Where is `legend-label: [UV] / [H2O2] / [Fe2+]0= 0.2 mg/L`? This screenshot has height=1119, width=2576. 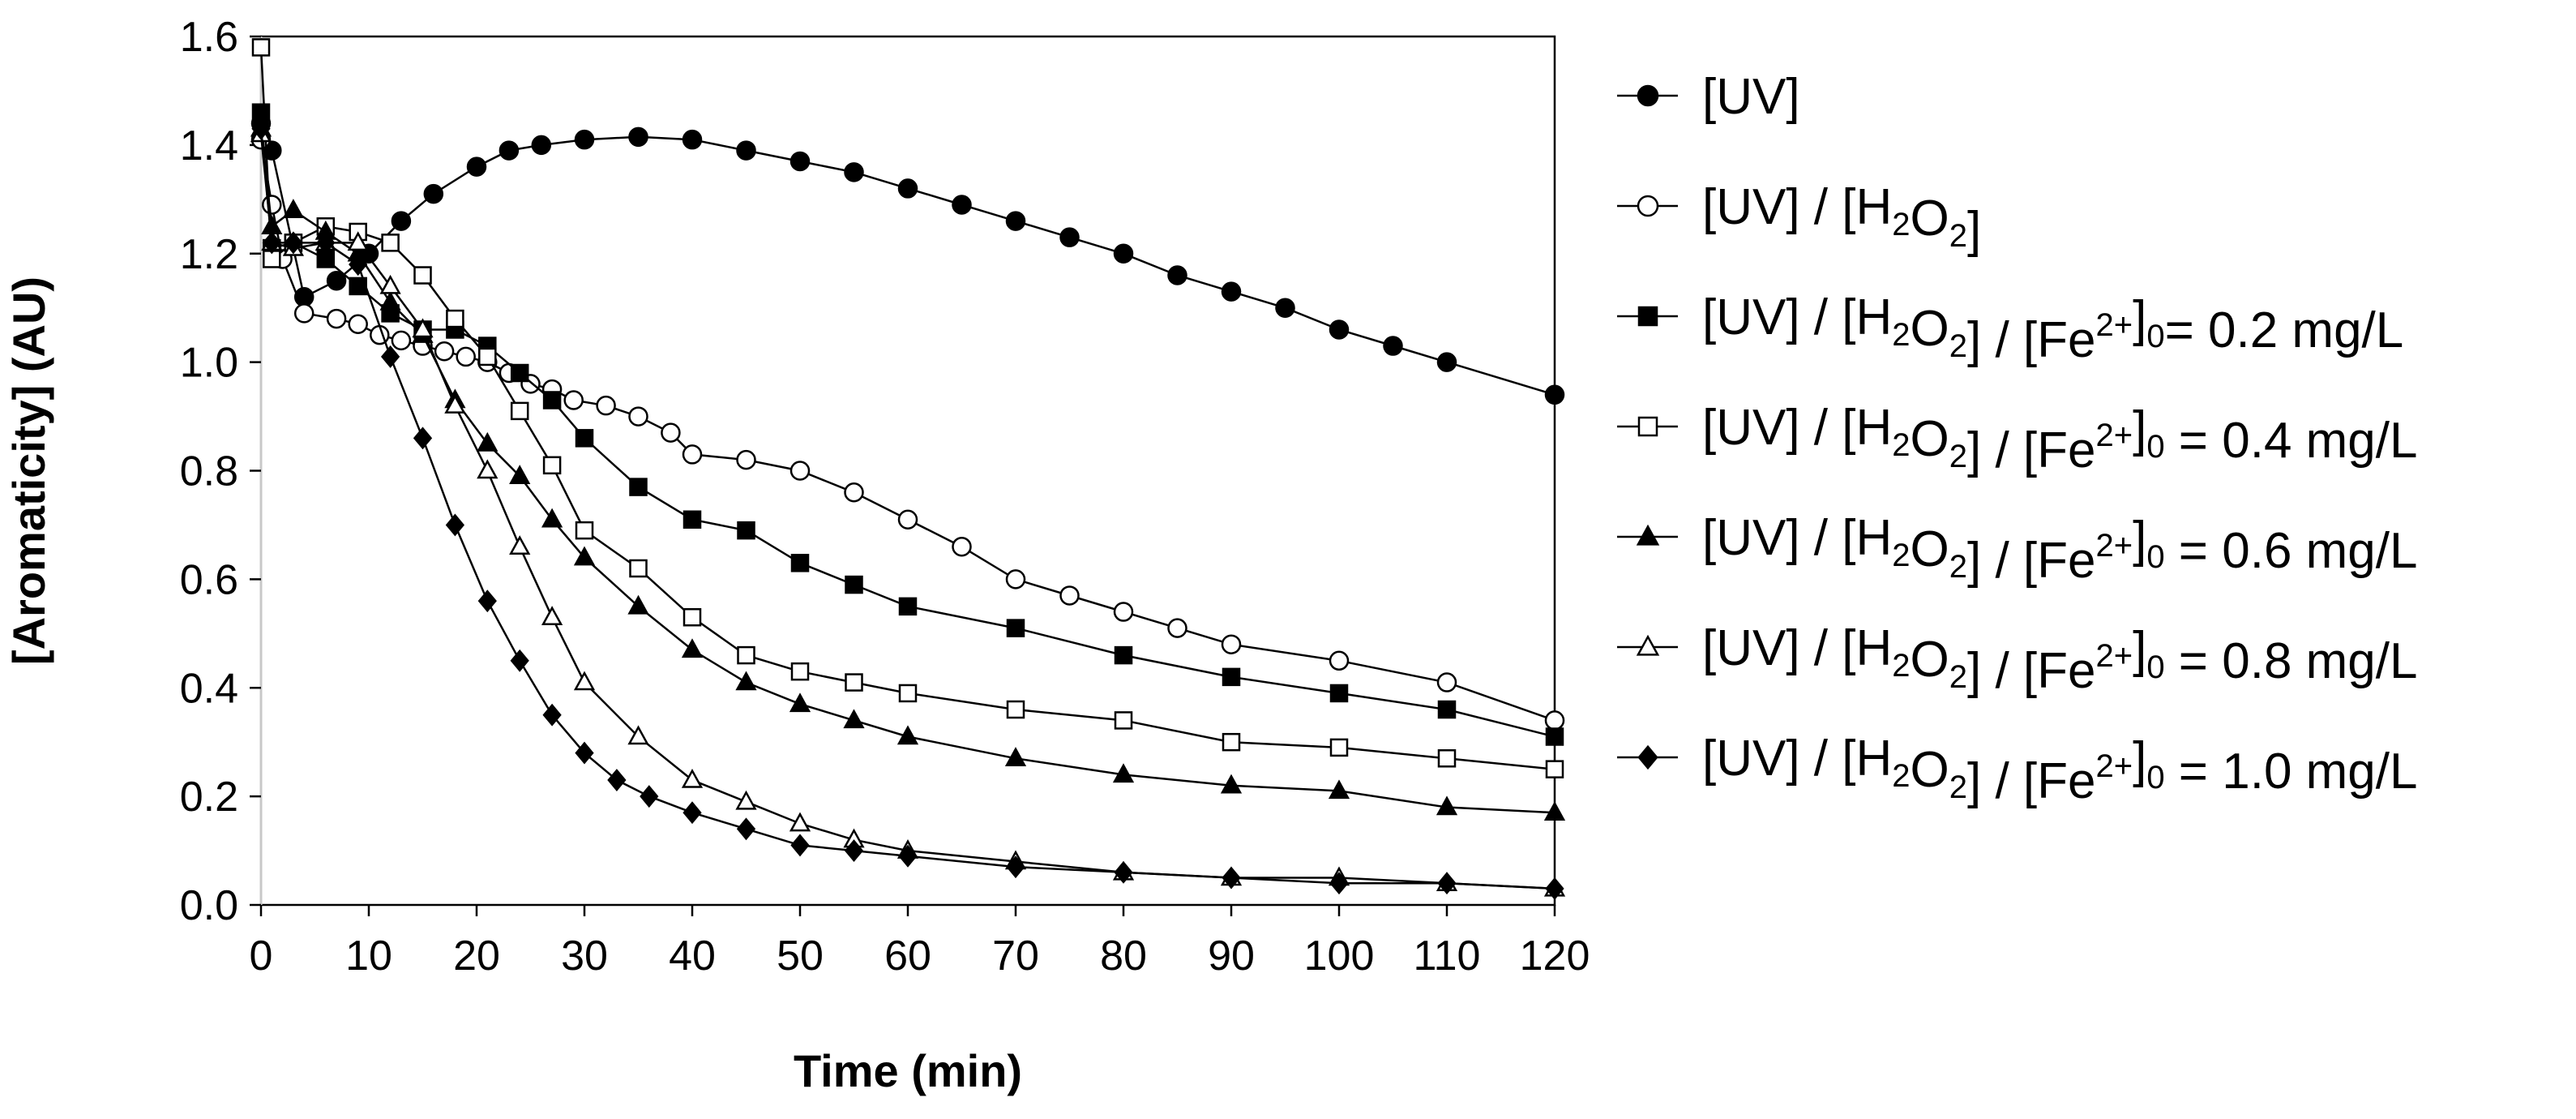 legend-label: [UV] / [H2O2] / [Fe2+]0= 0.2 mg/L is located at coordinates (2052, 328).